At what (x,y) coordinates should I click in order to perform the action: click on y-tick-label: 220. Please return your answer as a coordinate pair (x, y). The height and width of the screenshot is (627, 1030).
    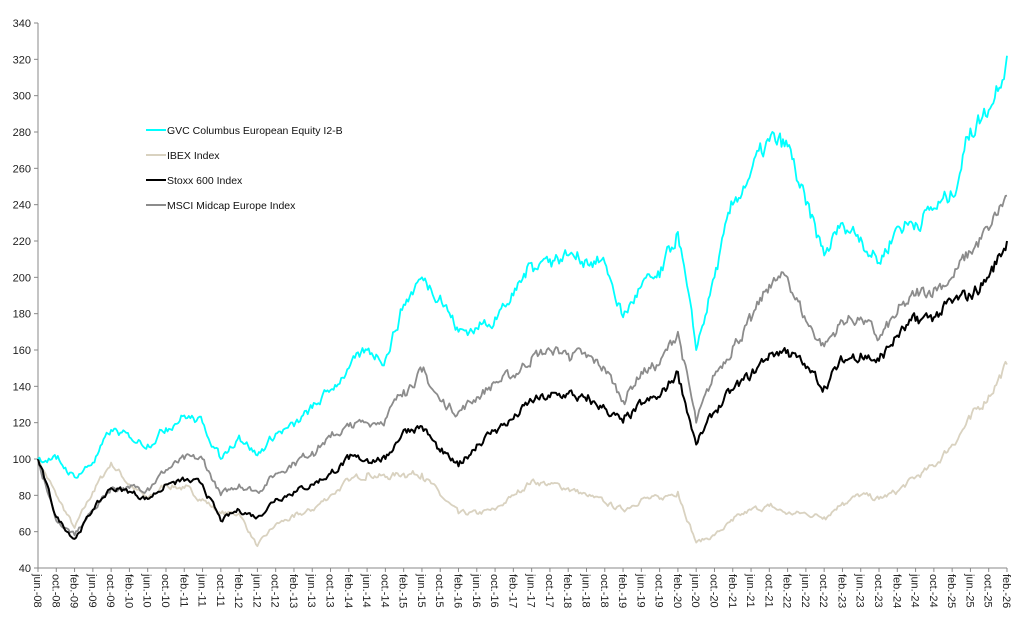
    Looking at the image, I should click on (22, 242).